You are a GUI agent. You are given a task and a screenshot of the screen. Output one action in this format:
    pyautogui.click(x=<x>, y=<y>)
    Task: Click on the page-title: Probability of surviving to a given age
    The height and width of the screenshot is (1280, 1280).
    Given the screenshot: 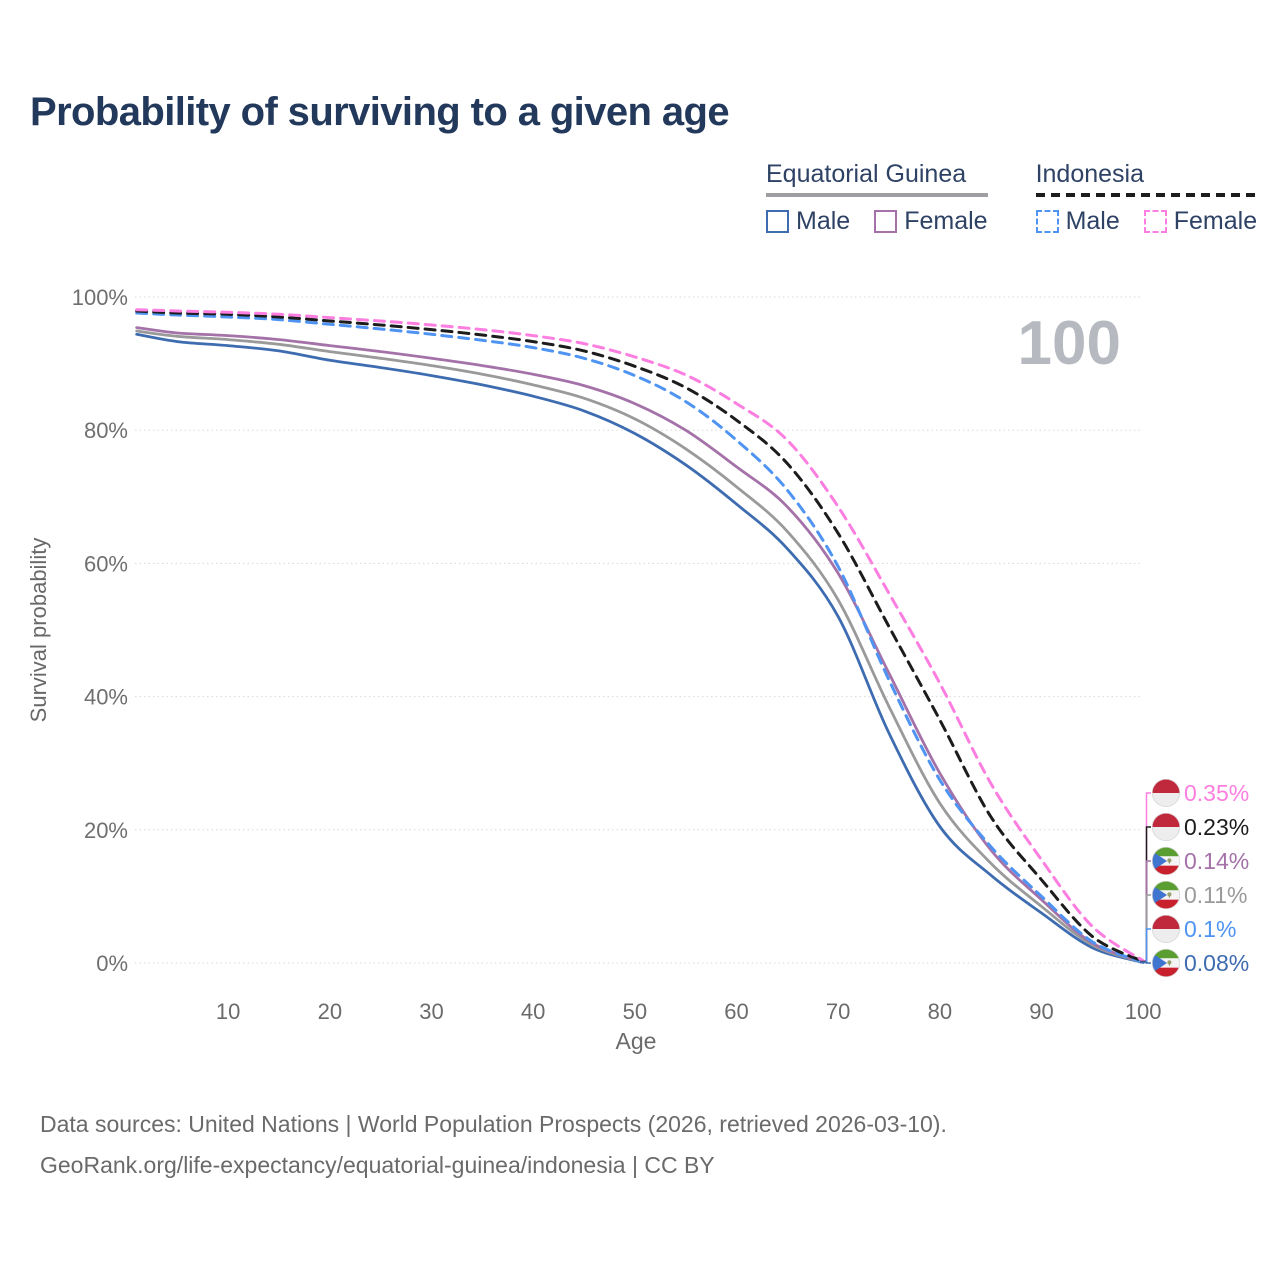 What is the action you would take?
    pyautogui.click(x=380, y=112)
    